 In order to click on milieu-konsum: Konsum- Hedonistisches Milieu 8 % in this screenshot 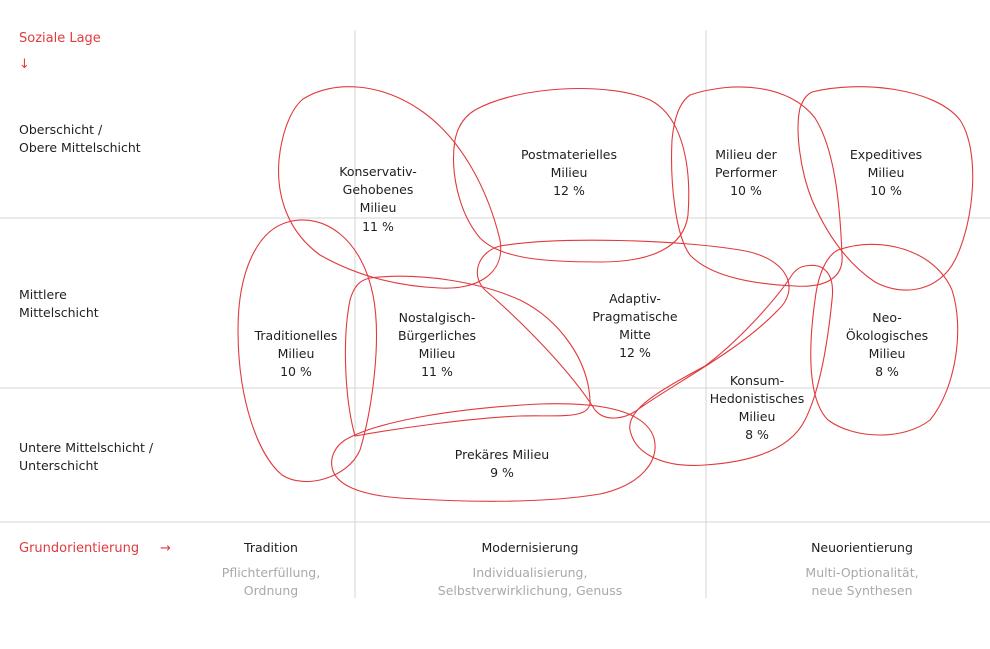, I will do `click(757, 407)`.